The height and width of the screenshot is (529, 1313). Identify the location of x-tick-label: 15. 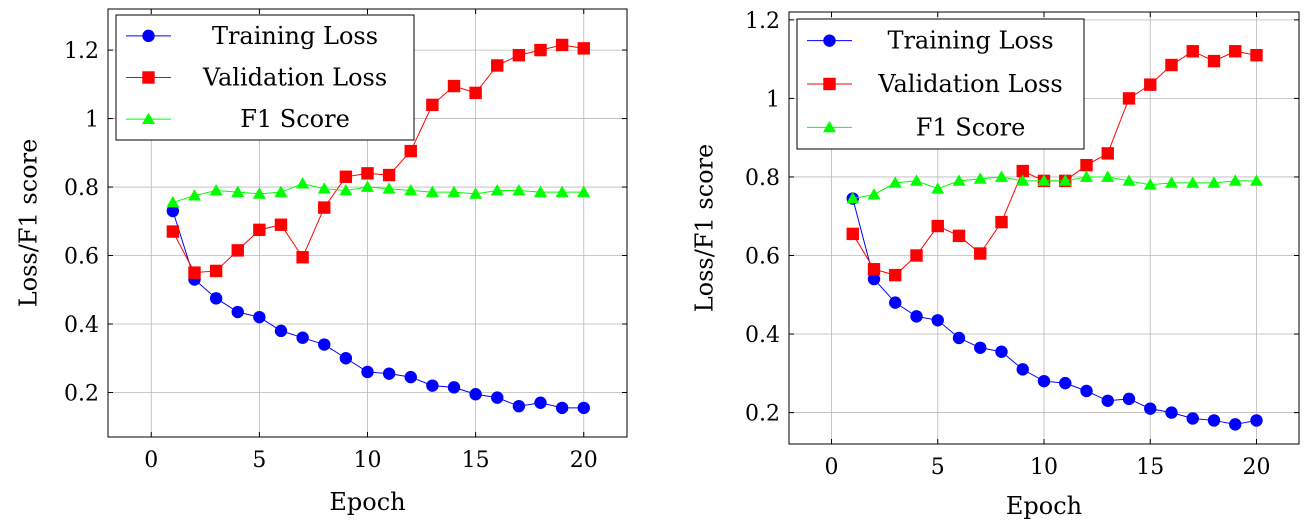
(476, 460).